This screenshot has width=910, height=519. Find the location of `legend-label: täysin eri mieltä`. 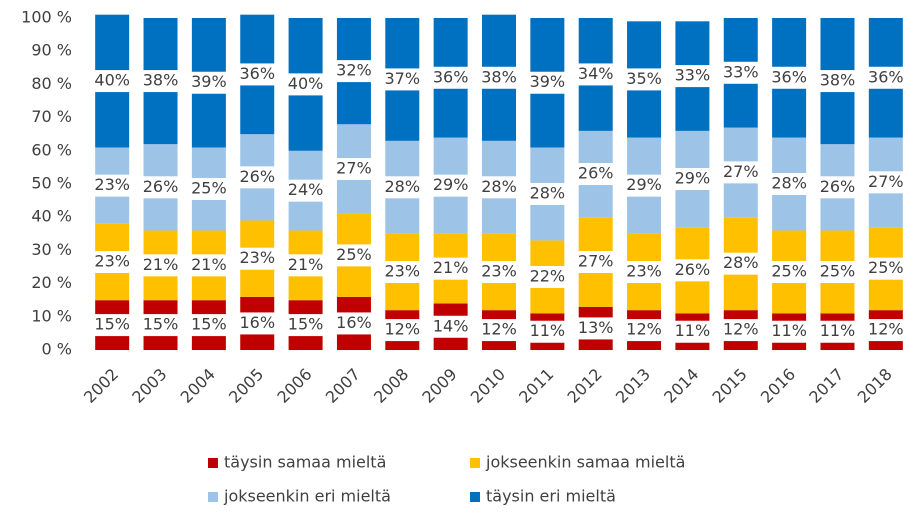

legend-label: täysin eri mieltä is located at coordinates (551, 496).